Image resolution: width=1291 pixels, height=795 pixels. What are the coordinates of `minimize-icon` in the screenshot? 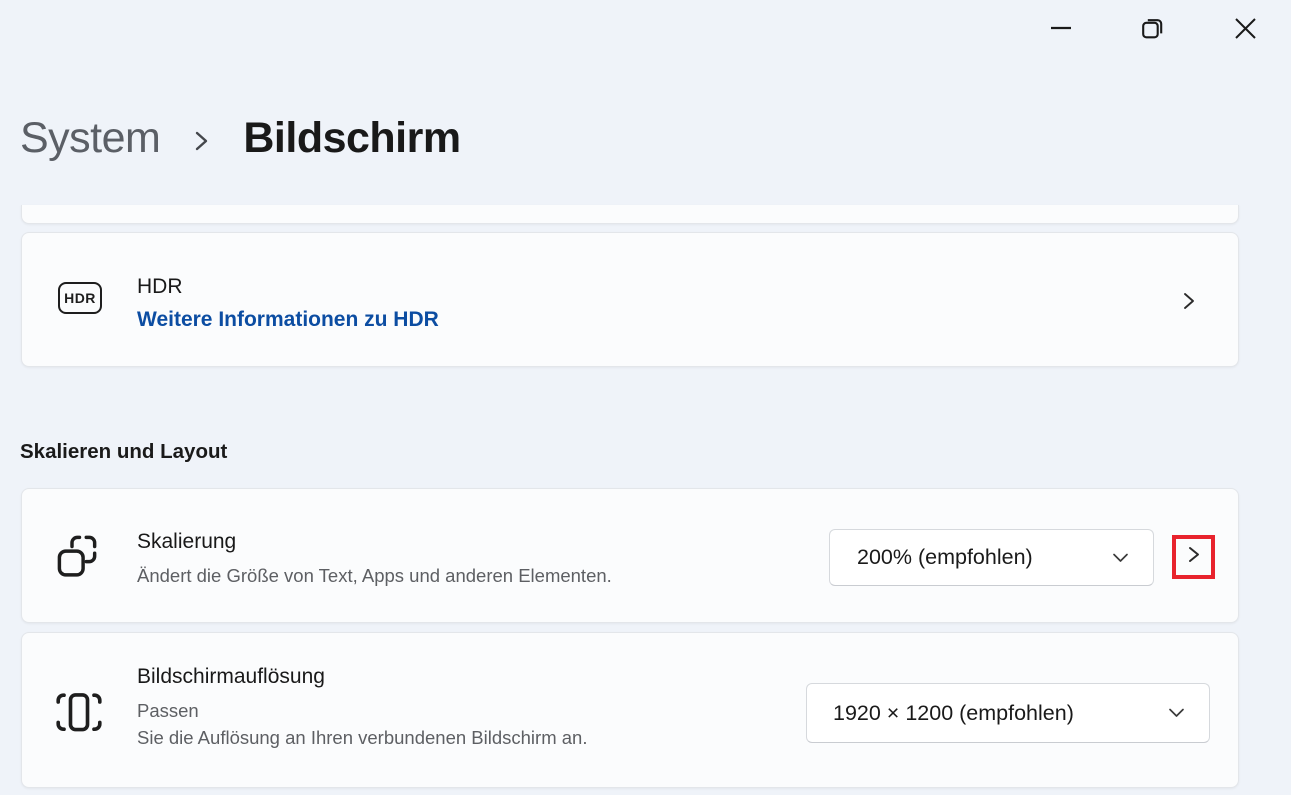 It's located at (1061, 28).